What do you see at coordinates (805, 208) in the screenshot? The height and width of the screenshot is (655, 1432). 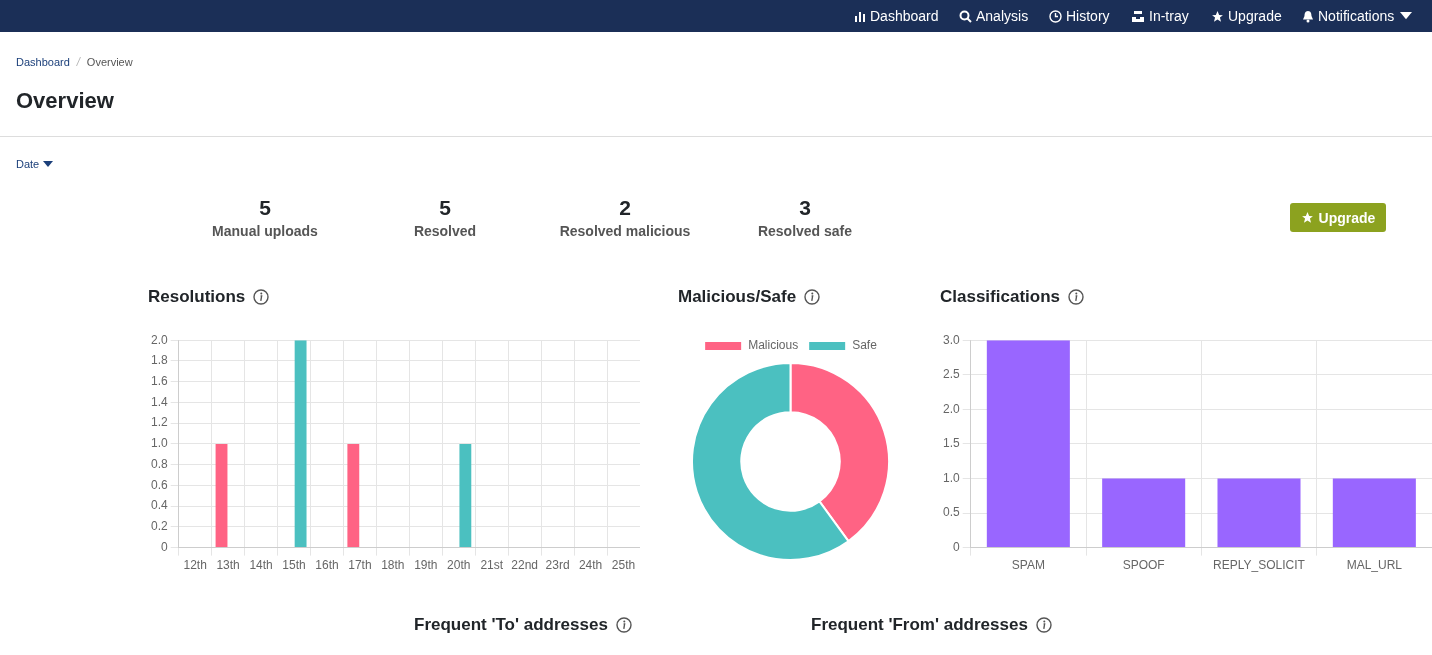 I see `text: 3` at bounding box center [805, 208].